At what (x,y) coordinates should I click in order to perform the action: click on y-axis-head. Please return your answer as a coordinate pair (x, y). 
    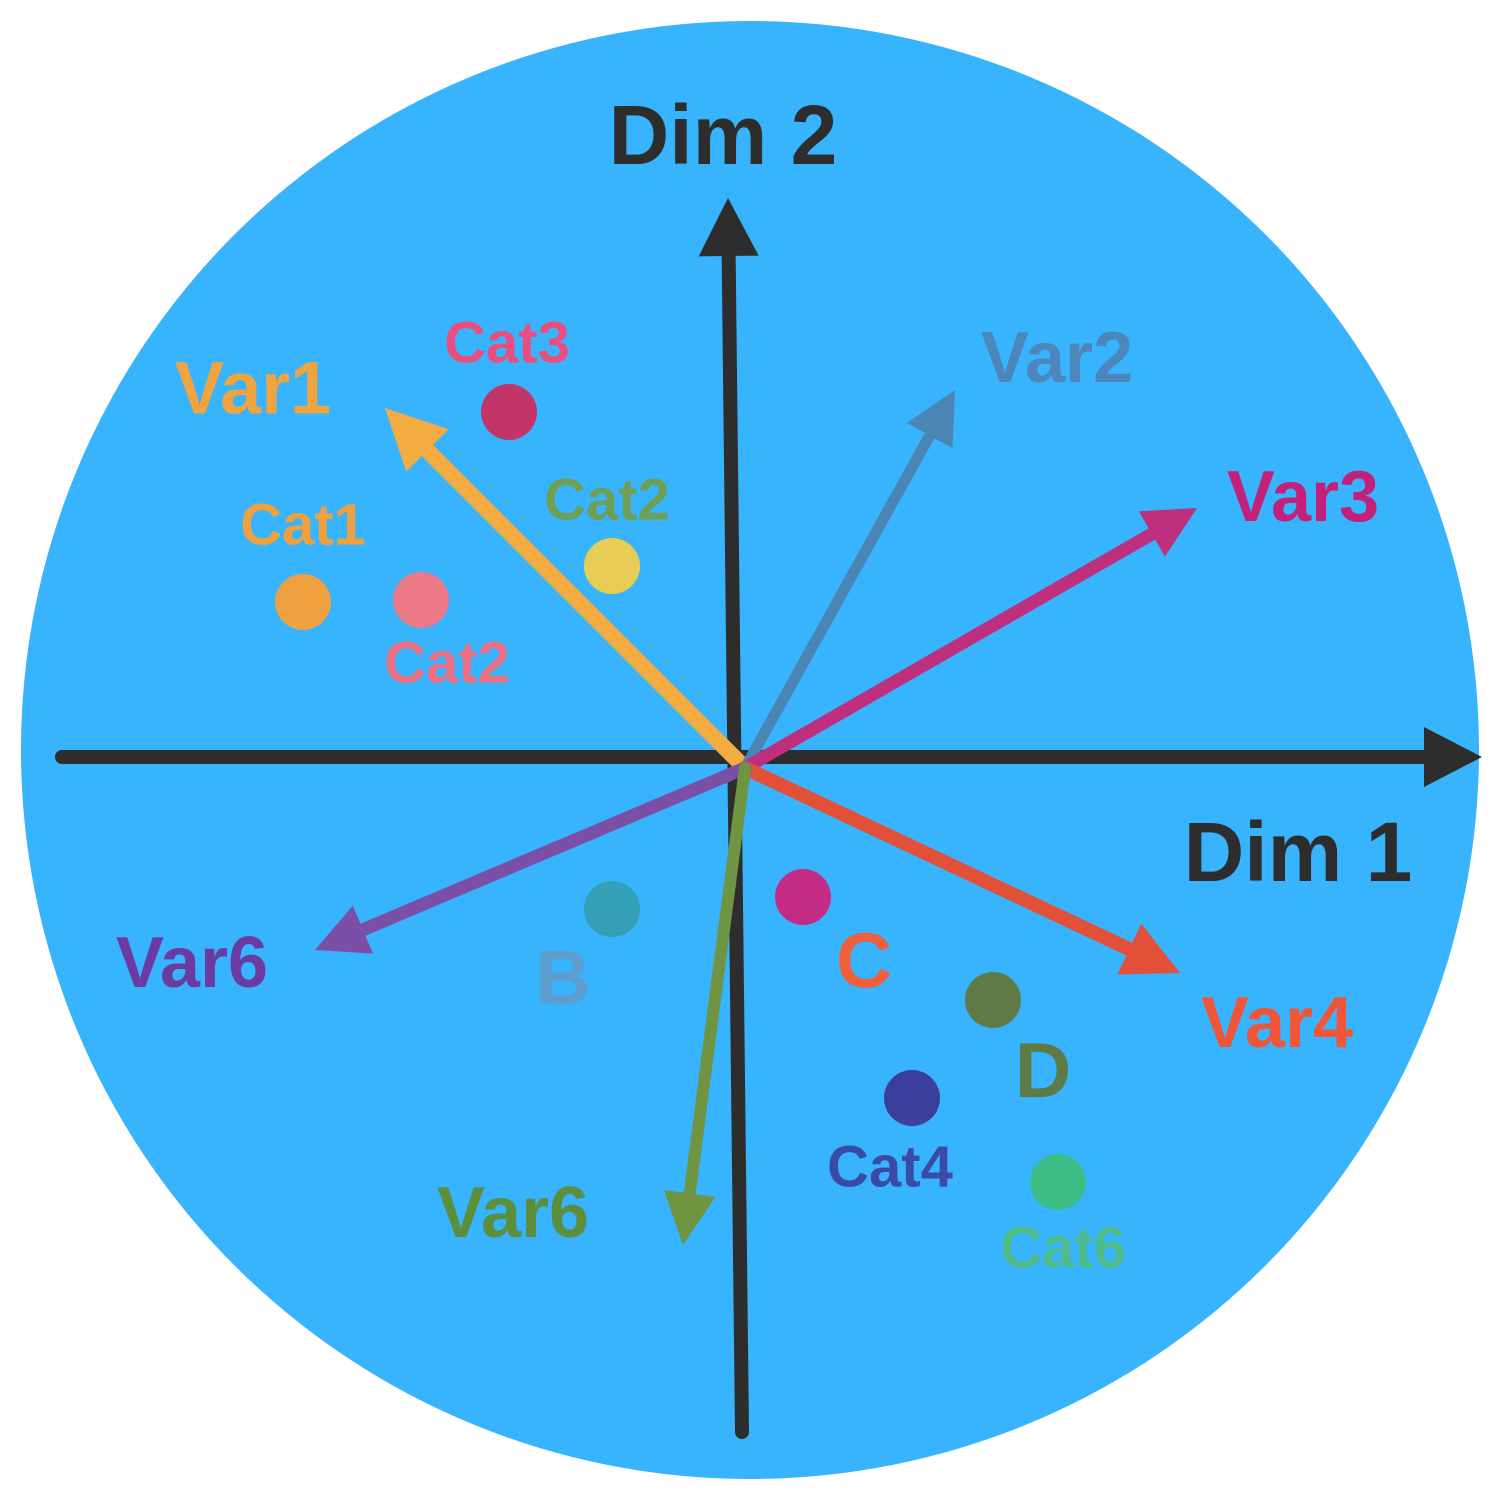
    Looking at the image, I should click on (728, 227).